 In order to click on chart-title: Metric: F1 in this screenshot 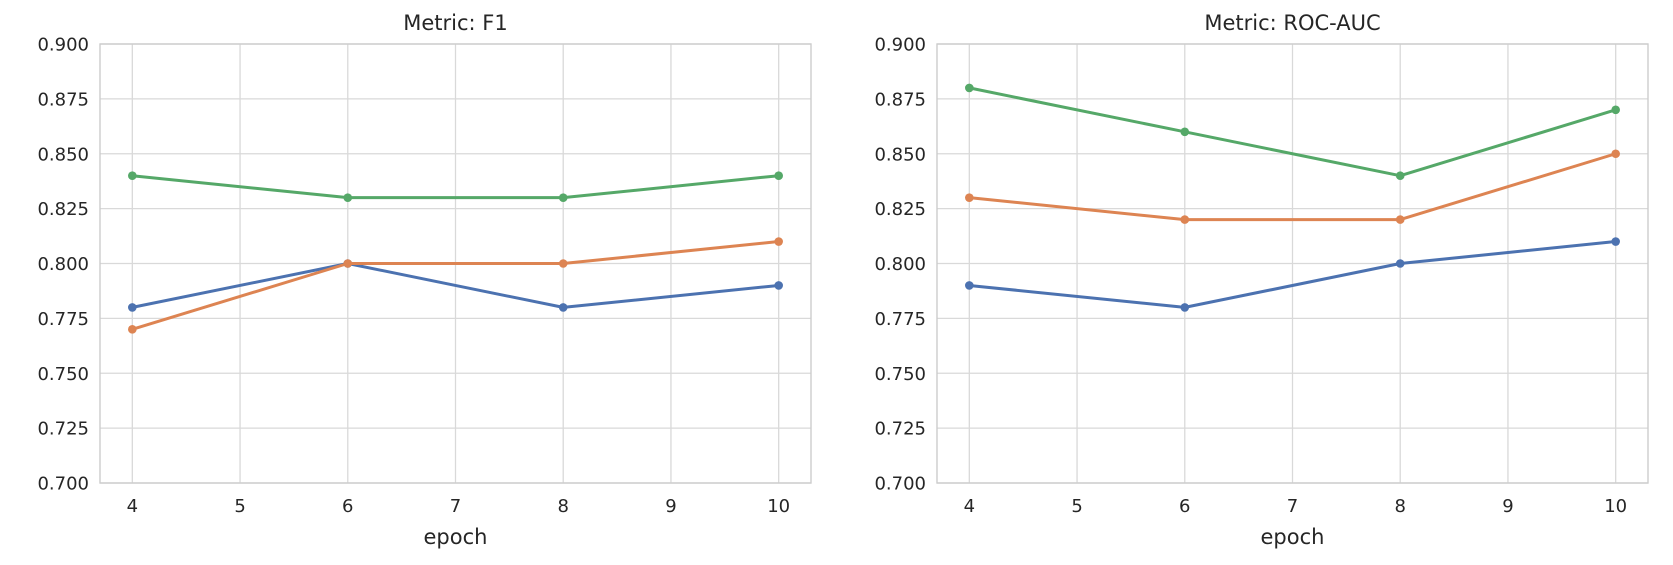, I will do `click(455, 23)`.